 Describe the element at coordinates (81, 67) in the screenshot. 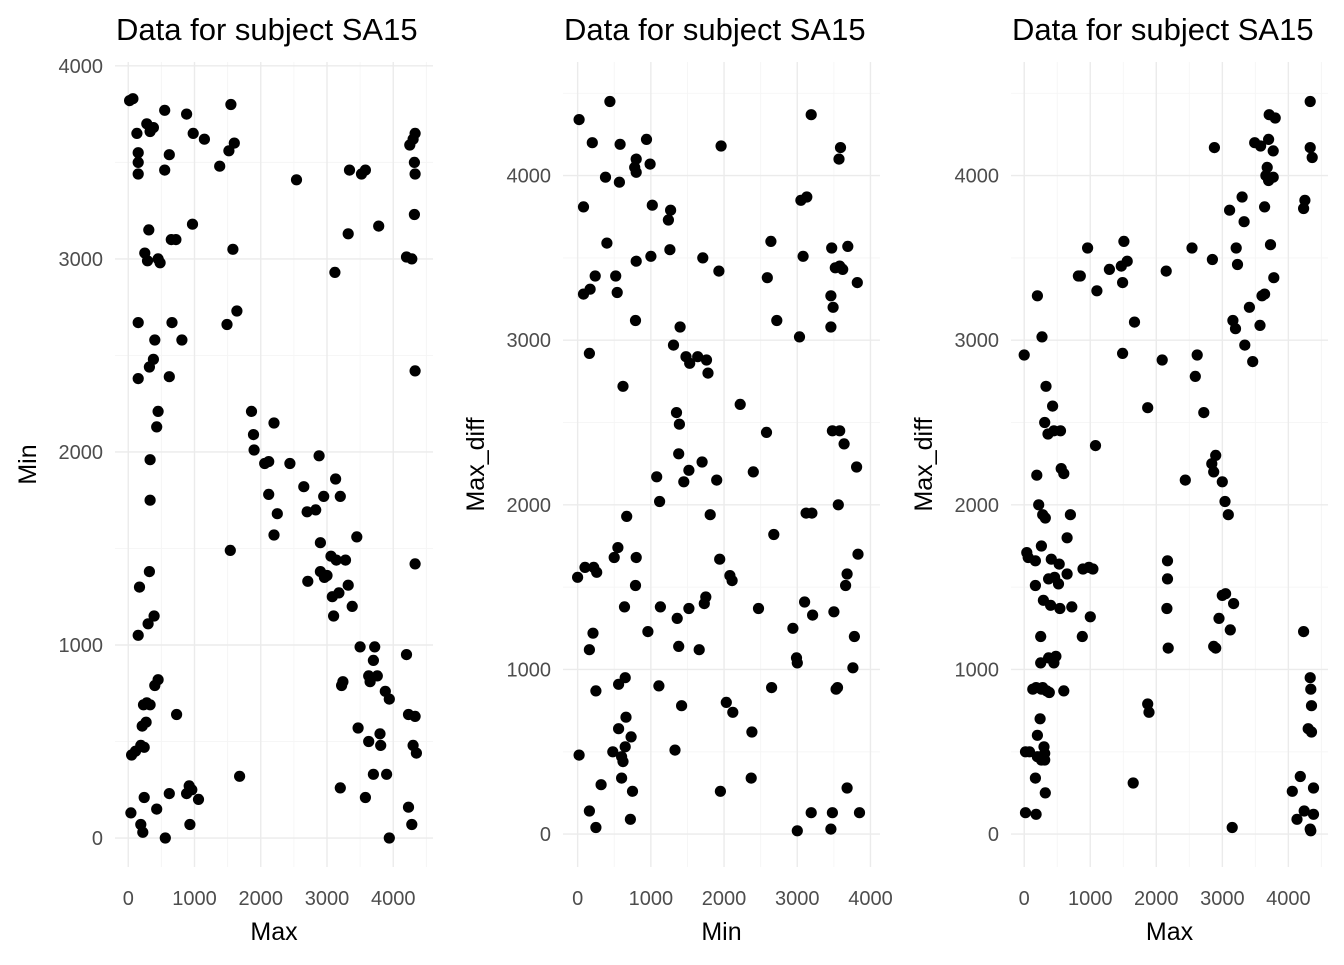

I see `y-tick-label: 4000` at that location.